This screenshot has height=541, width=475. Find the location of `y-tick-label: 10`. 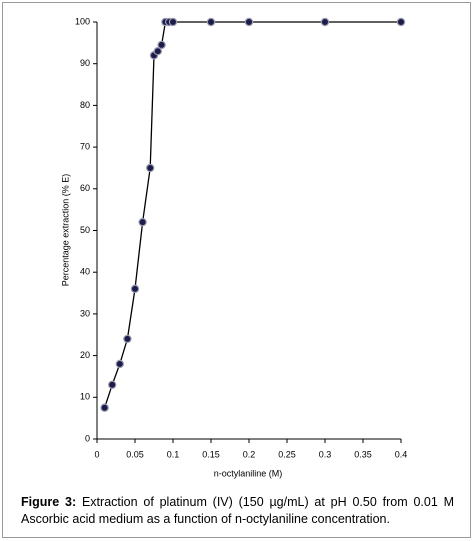

y-tick-label: 10 is located at coordinates (85, 397).